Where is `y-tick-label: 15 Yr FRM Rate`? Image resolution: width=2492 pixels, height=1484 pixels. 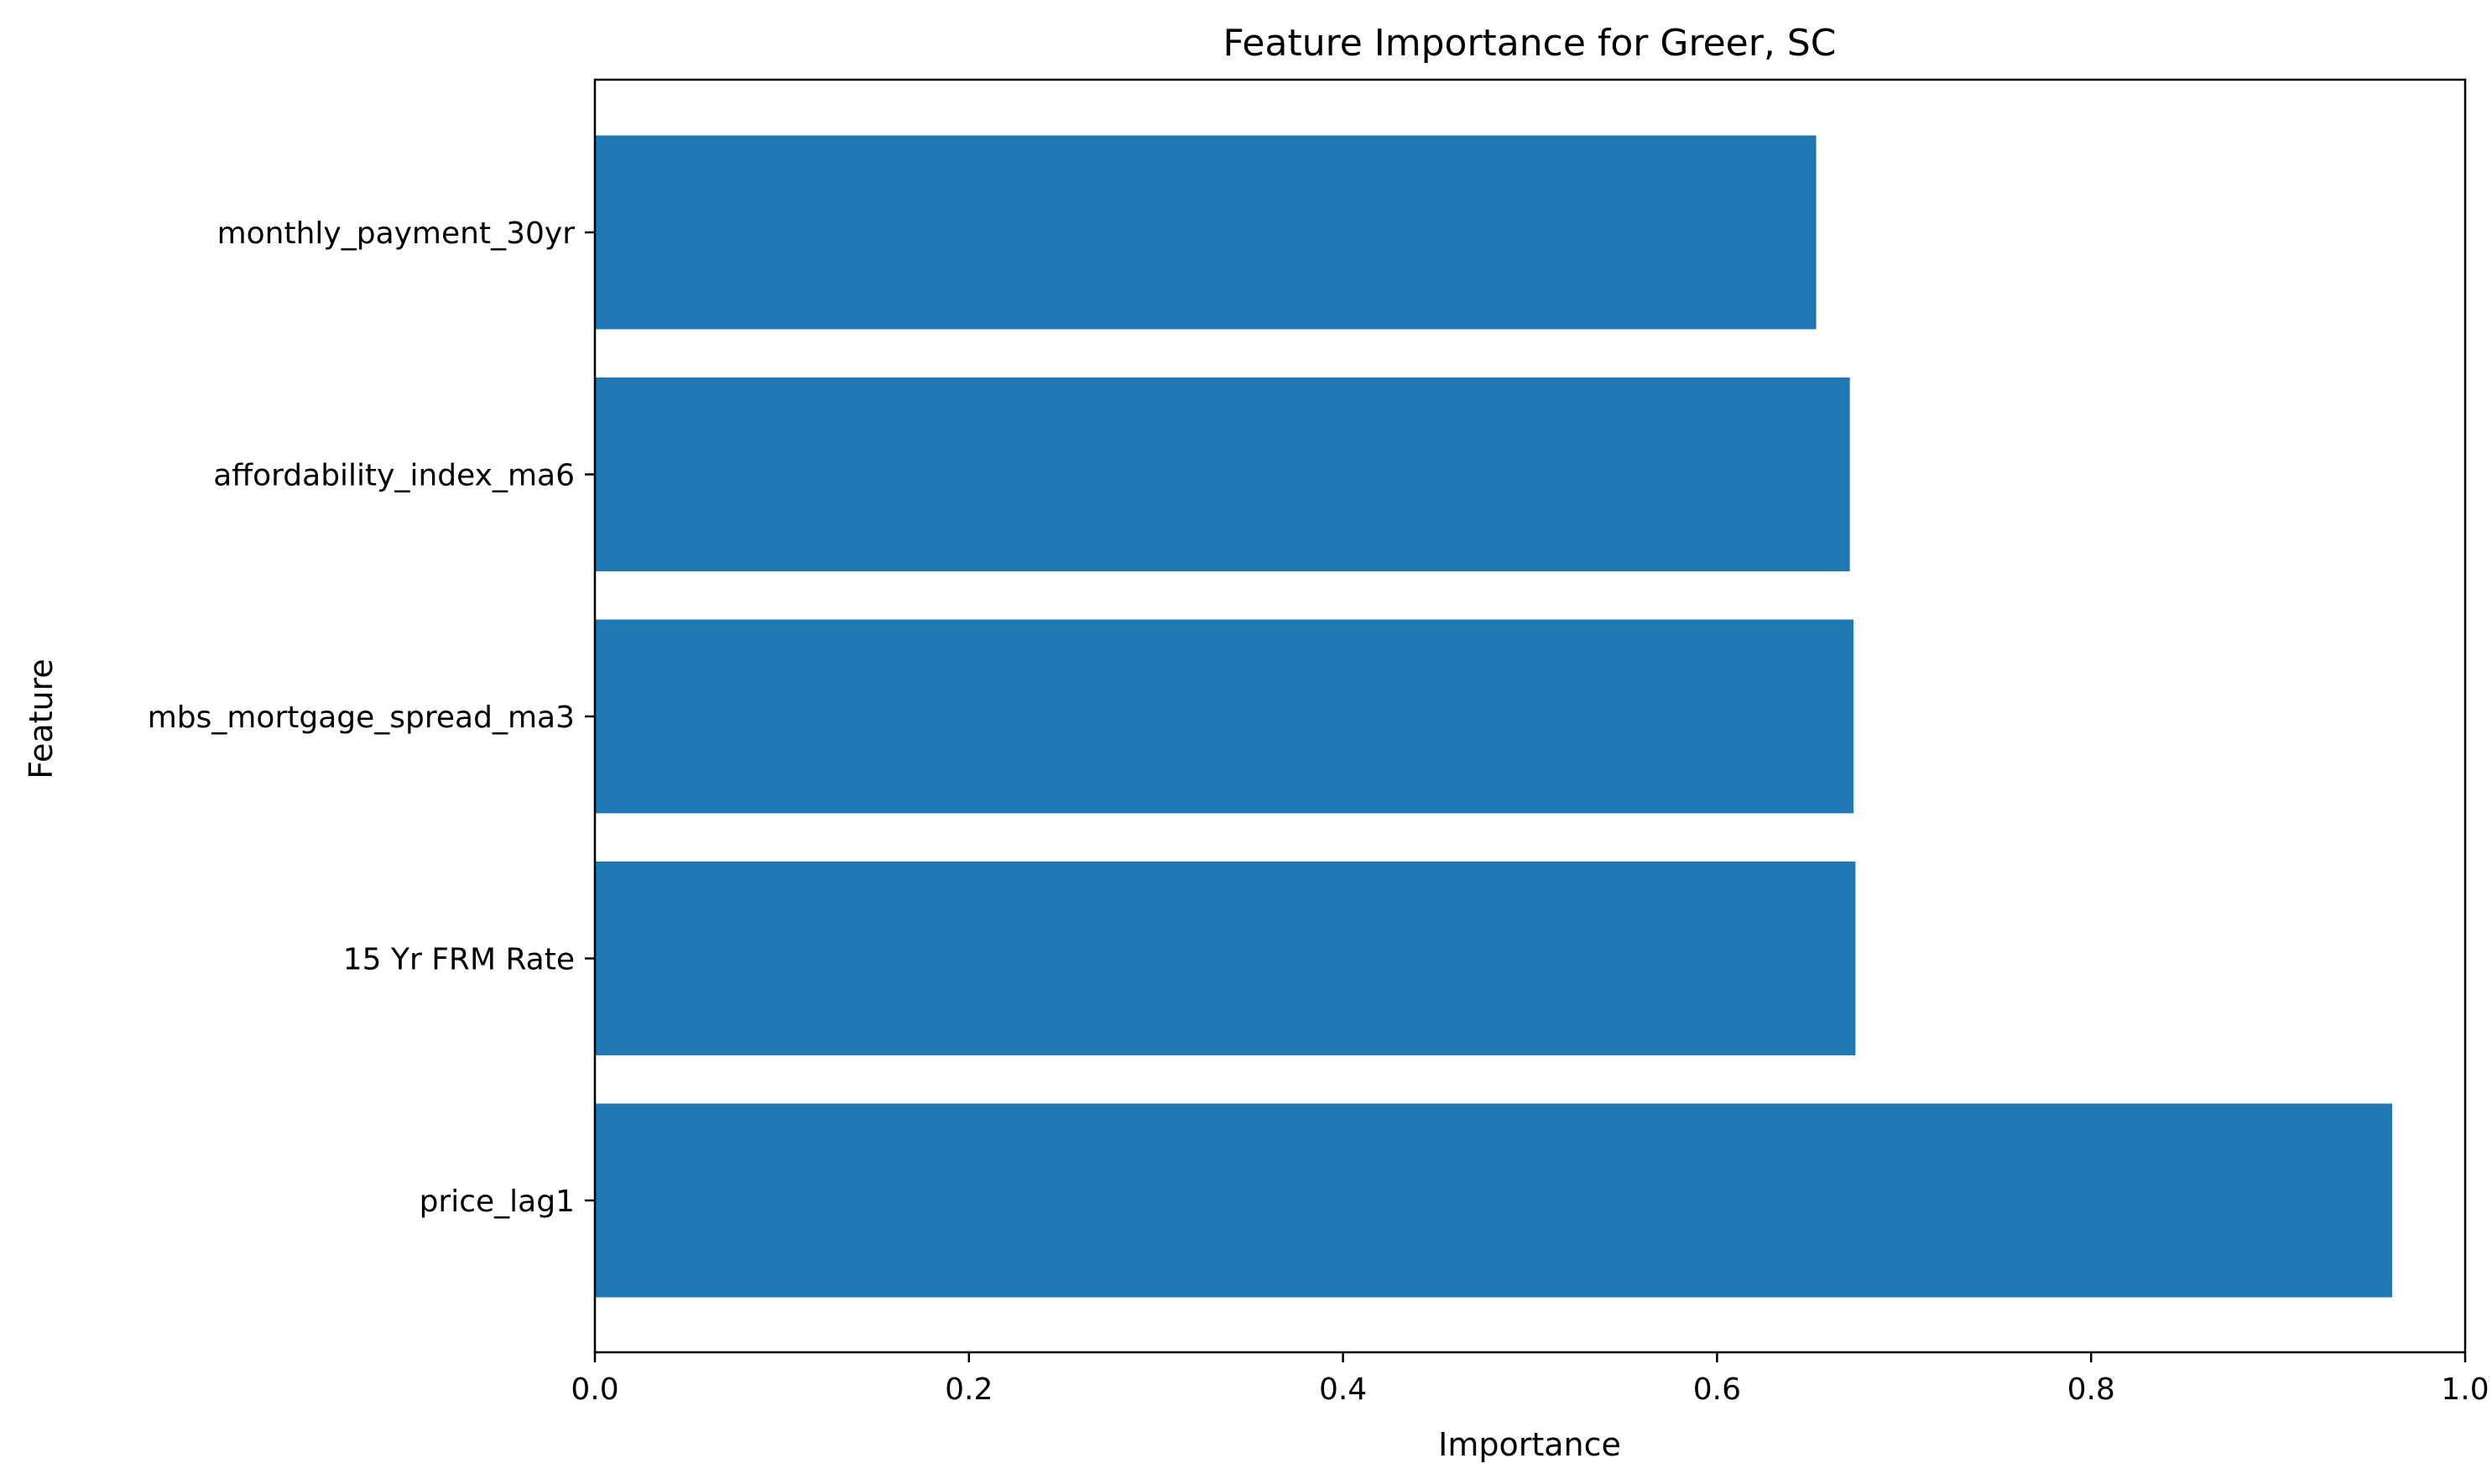 y-tick-label: 15 Yr FRM Rate is located at coordinates (459, 960).